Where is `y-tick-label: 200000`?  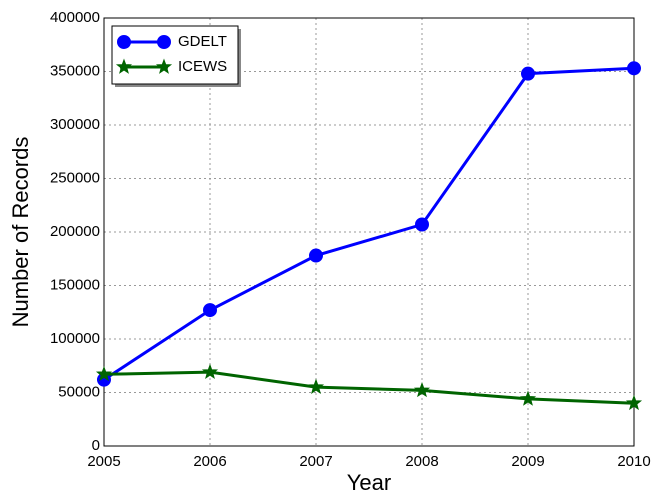 y-tick-label: 200000 is located at coordinates (75, 231).